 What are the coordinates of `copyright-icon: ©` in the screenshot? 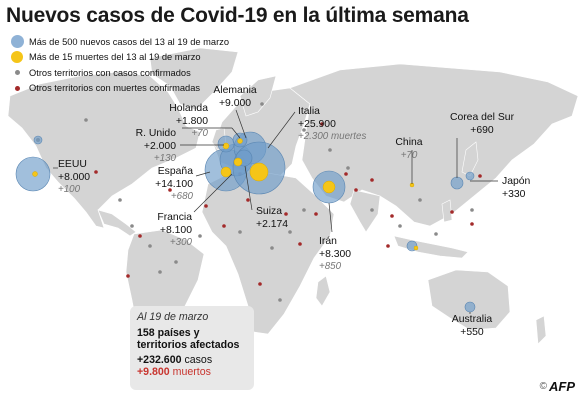 It's located at (543, 386).